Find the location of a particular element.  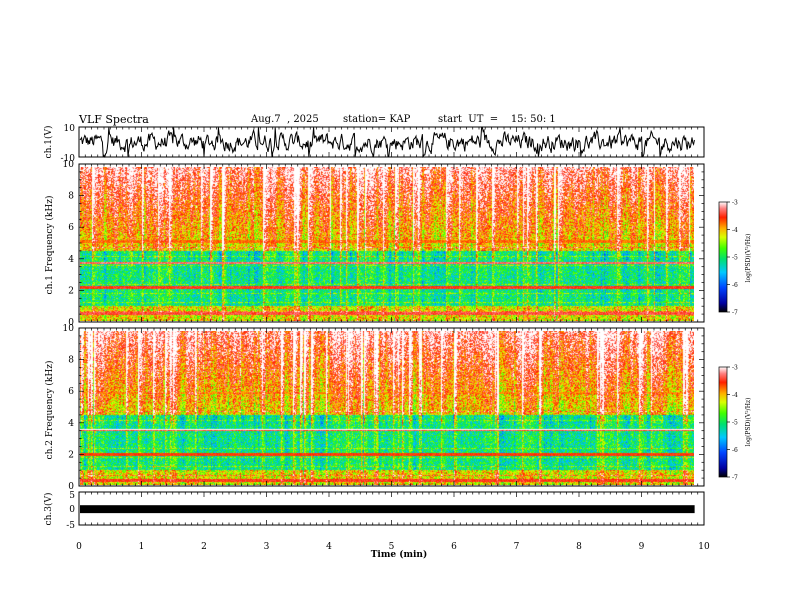

x-tick-label: 3 is located at coordinates (267, 547).